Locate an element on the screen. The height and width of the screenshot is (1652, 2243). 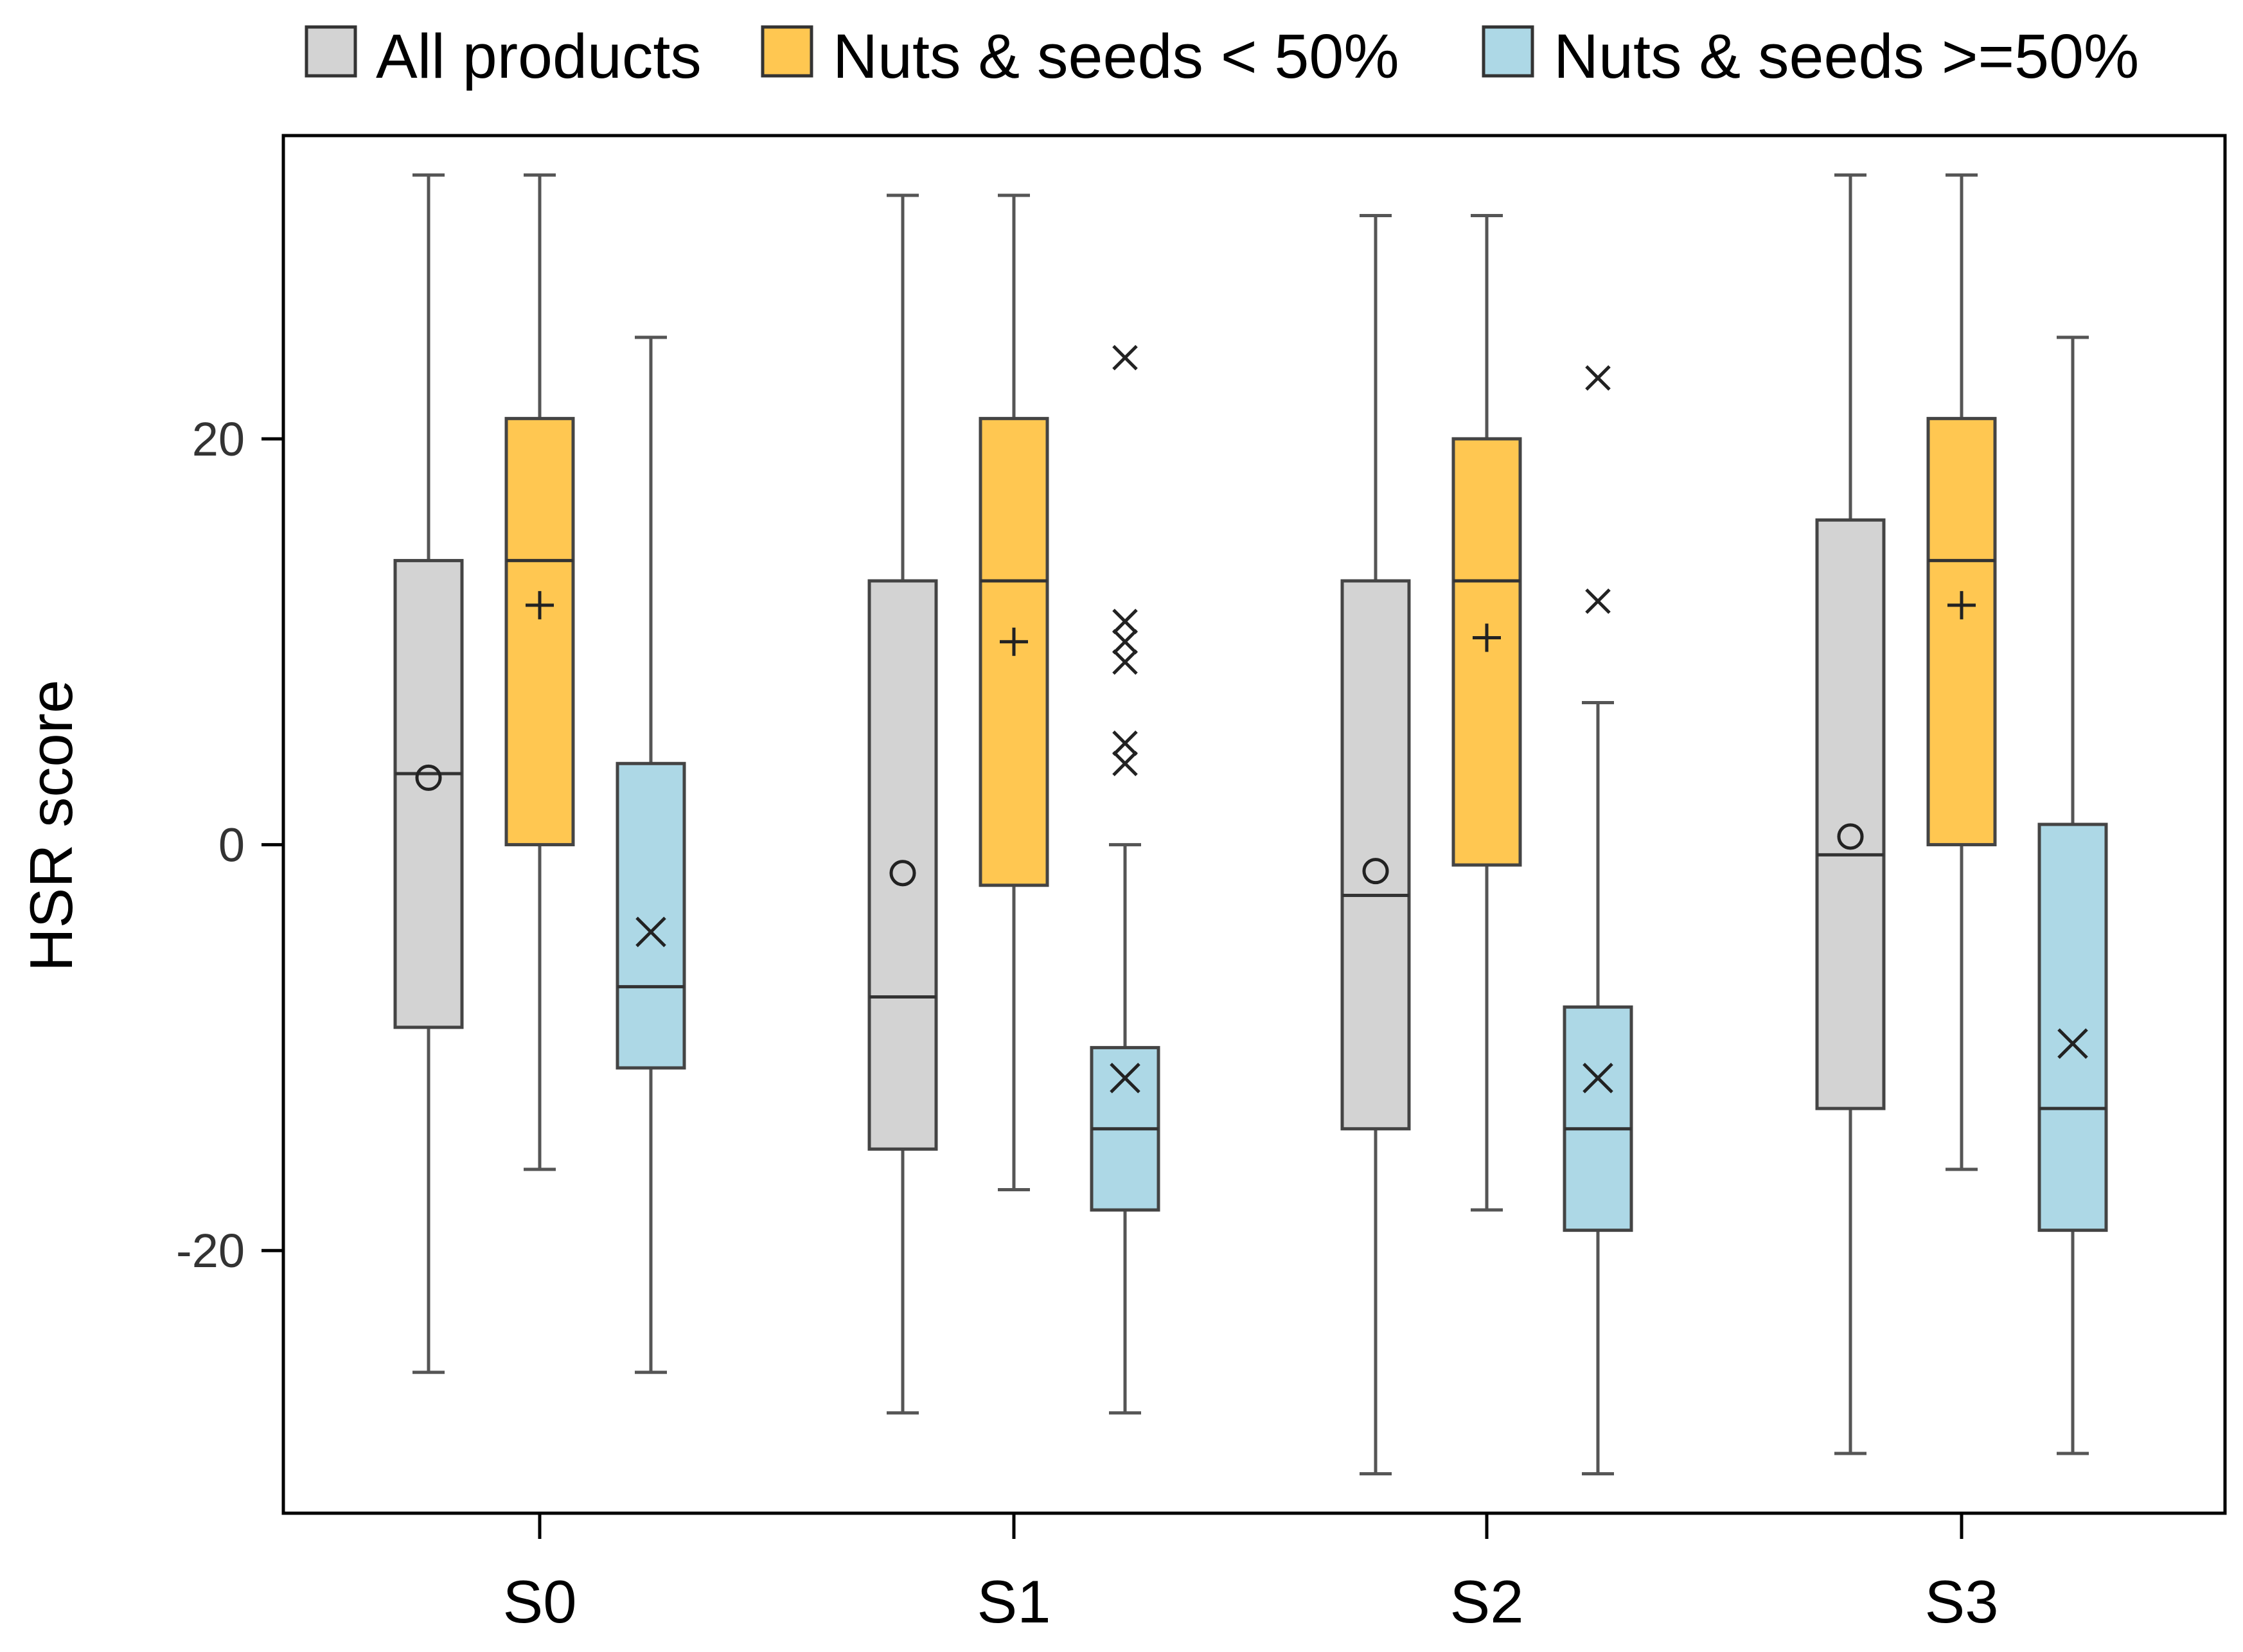
box-all-products-s3-iqr is located at coordinates (1851, 814).